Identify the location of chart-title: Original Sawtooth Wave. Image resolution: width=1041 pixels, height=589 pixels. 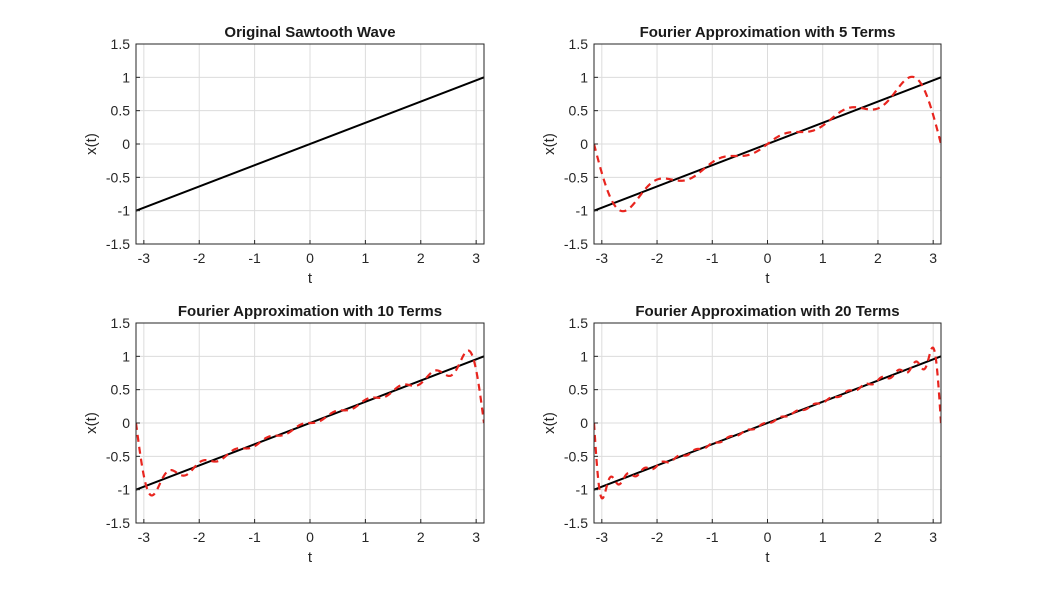
(309, 32).